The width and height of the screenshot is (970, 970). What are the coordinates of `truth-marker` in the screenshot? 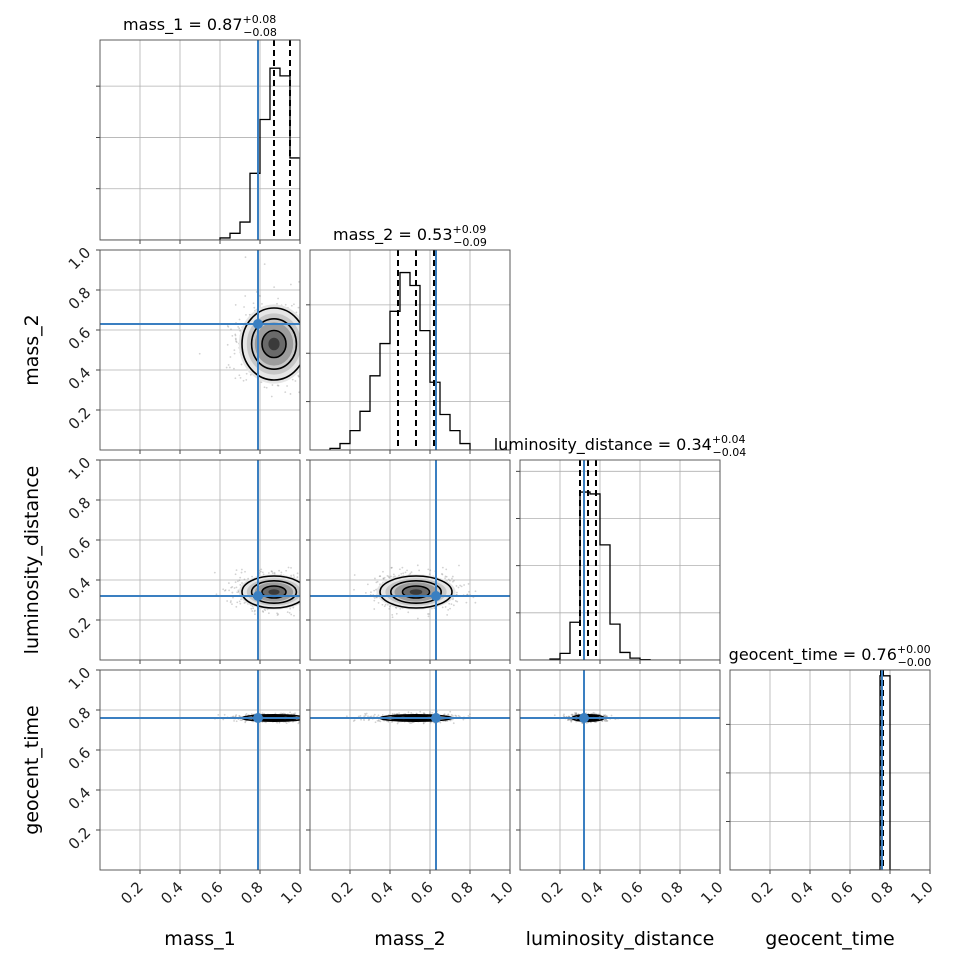 It's located at (584, 718).